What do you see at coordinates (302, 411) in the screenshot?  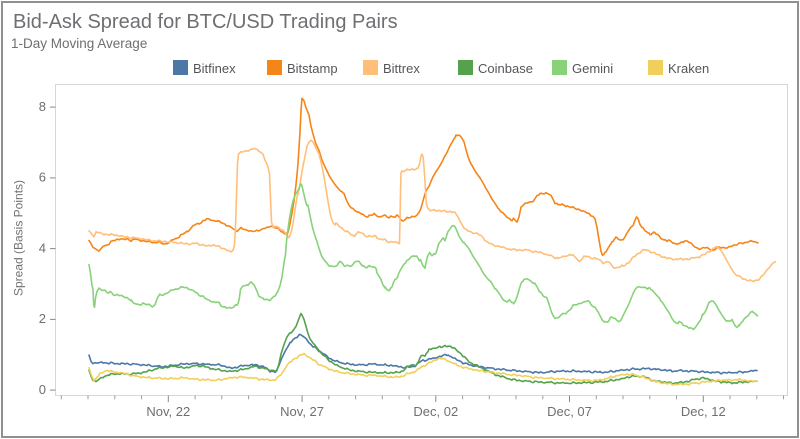 I see `svg-text: Nov, 27` at bounding box center [302, 411].